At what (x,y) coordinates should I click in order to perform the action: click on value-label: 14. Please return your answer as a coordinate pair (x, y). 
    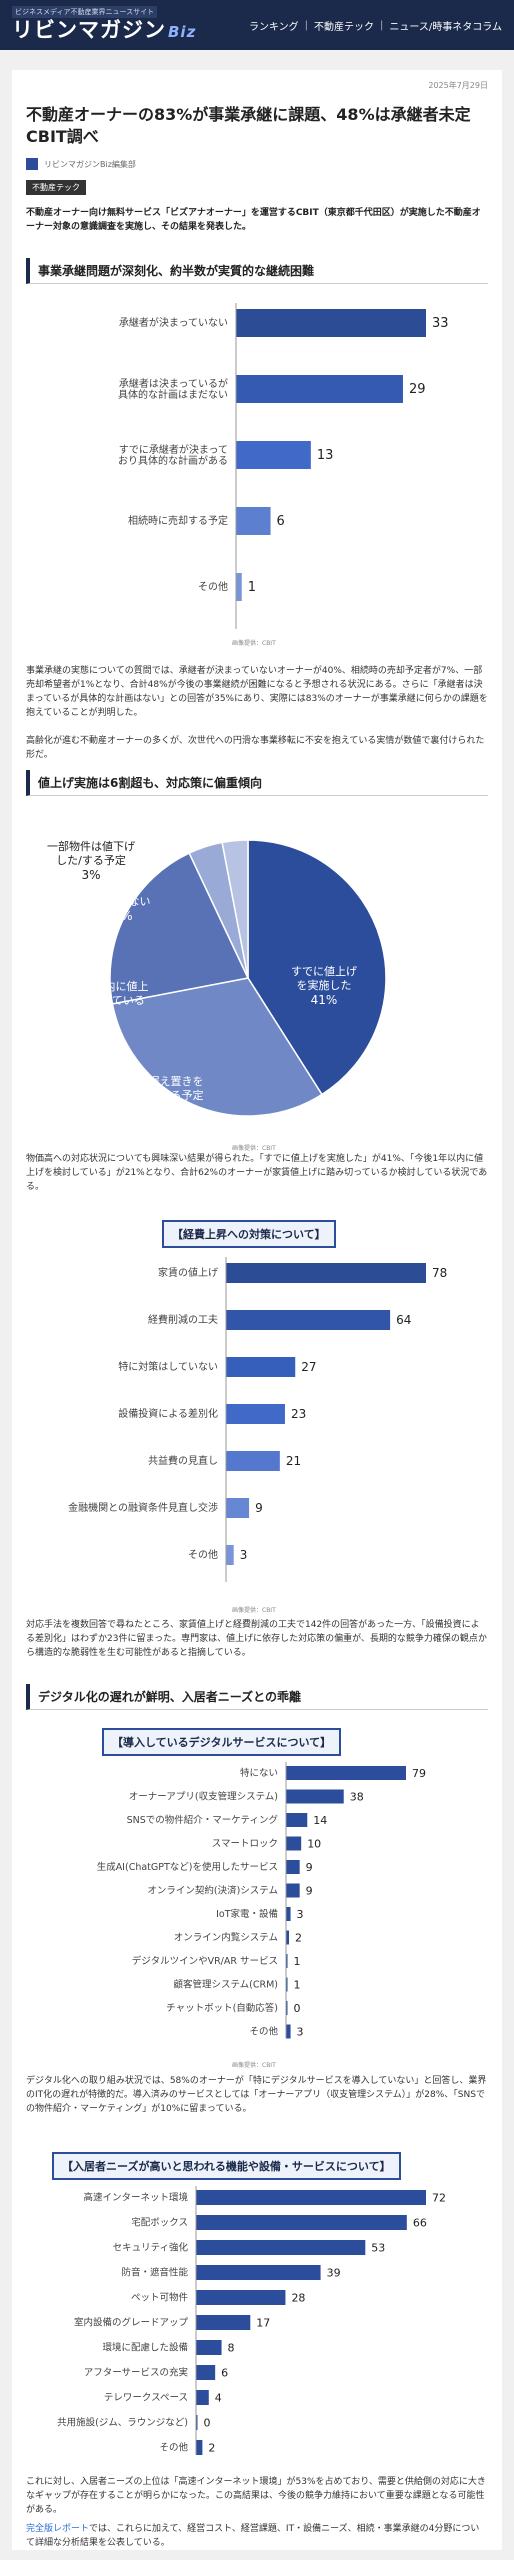
    Looking at the image, I should click on (320, 1820).